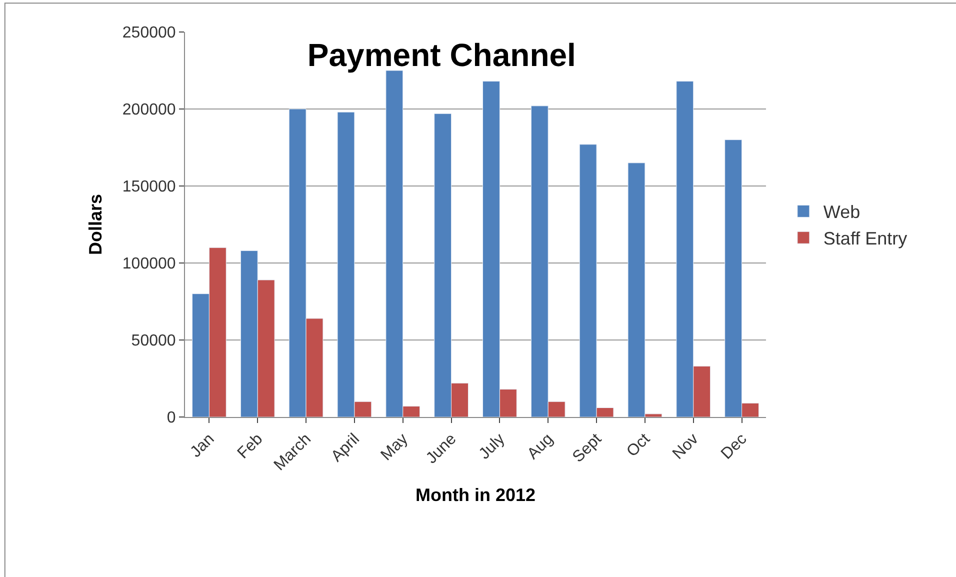  I want to click on legend-label: Staff Entry, so click(865, 238).